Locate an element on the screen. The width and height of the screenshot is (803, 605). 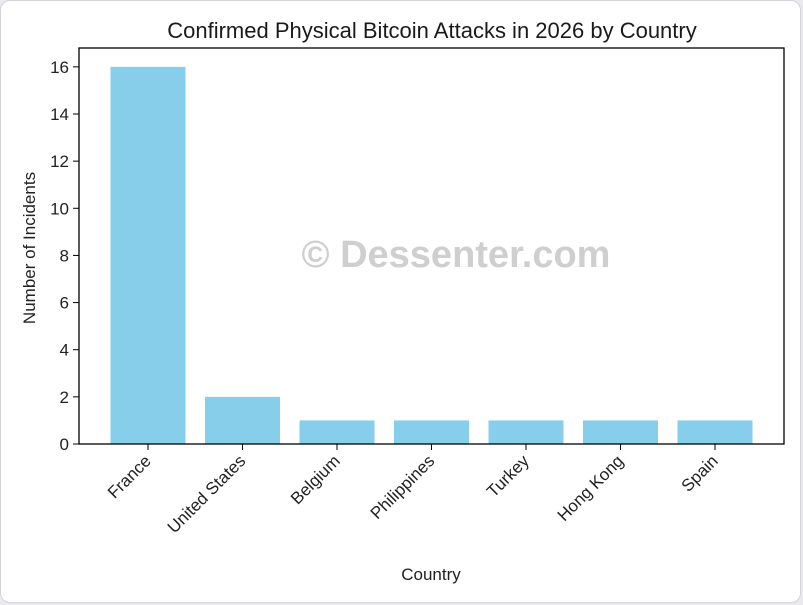
y-tick-label: 16 is located at coordinates (59, 67).